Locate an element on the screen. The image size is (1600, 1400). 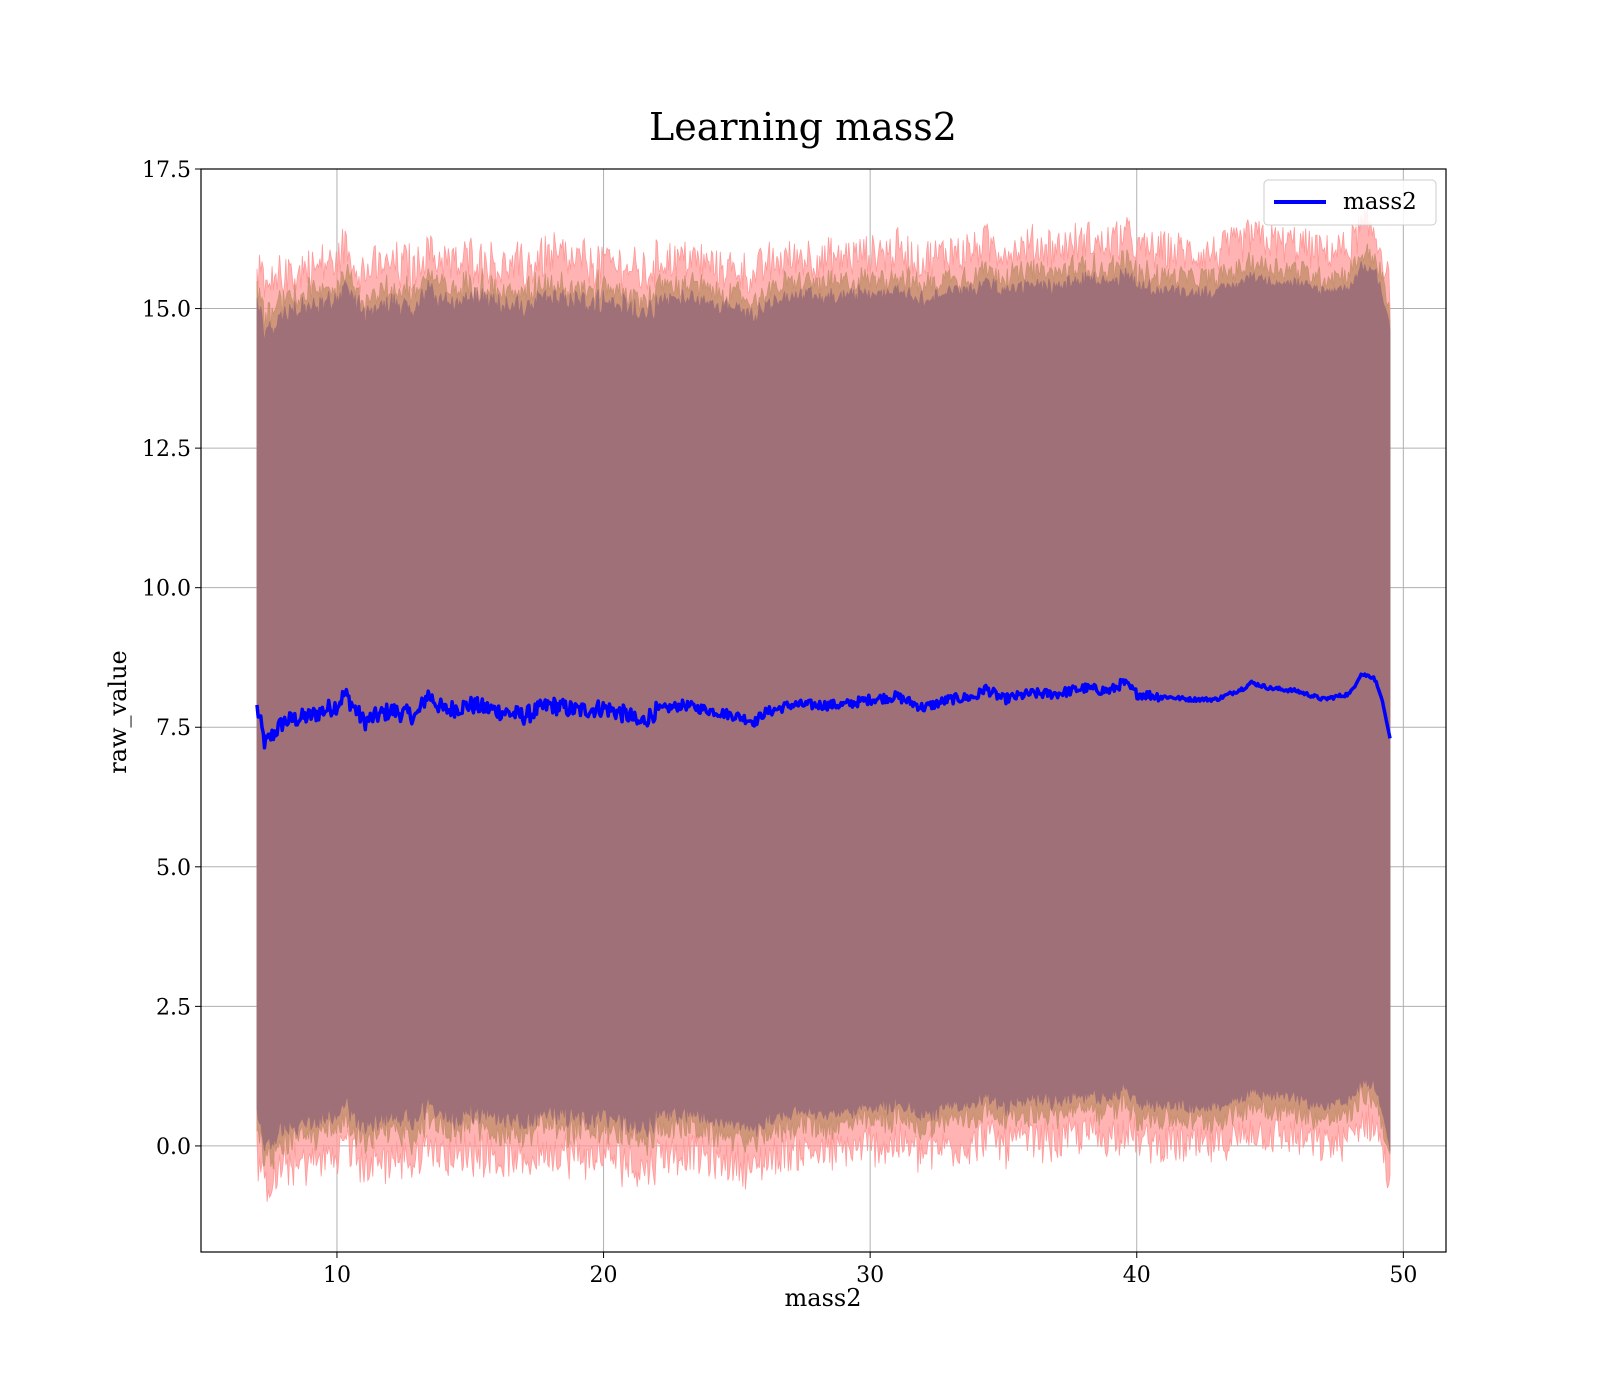
y-tick-label: 2.5 is located at coordinates (173, 1007).